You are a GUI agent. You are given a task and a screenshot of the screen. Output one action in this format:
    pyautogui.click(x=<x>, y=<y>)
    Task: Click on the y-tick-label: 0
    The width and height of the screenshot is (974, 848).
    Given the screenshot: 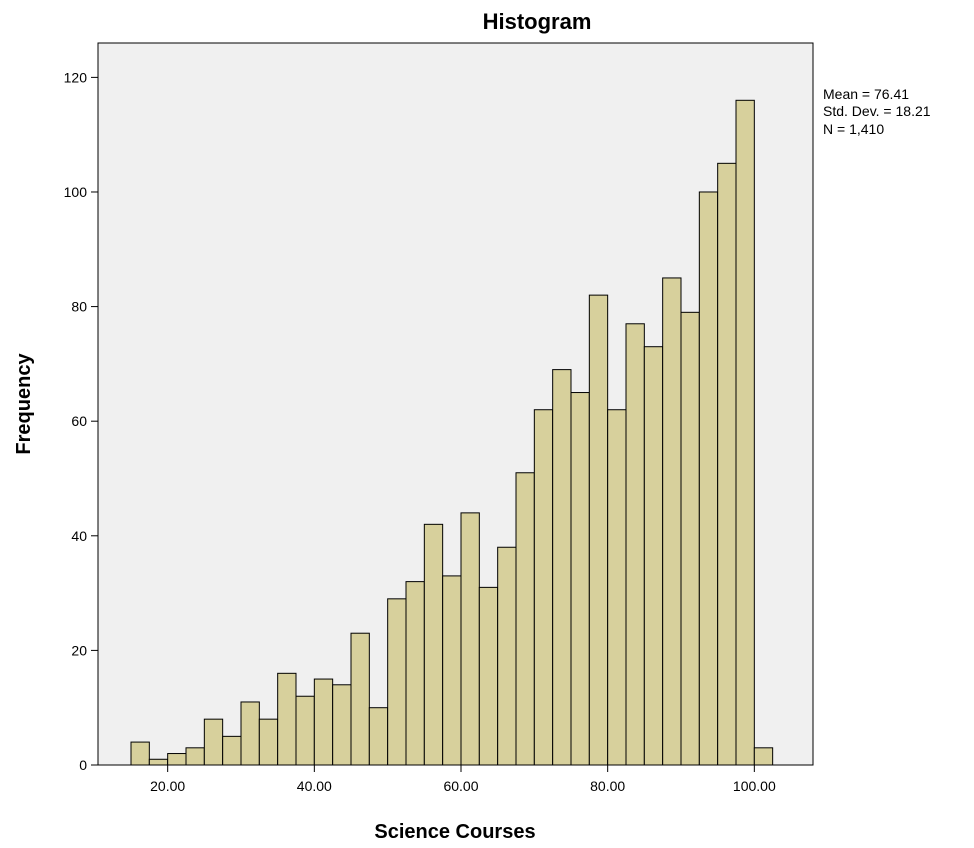 What is the action you would take?
    pyautogui.click(x=83, y=765)
    